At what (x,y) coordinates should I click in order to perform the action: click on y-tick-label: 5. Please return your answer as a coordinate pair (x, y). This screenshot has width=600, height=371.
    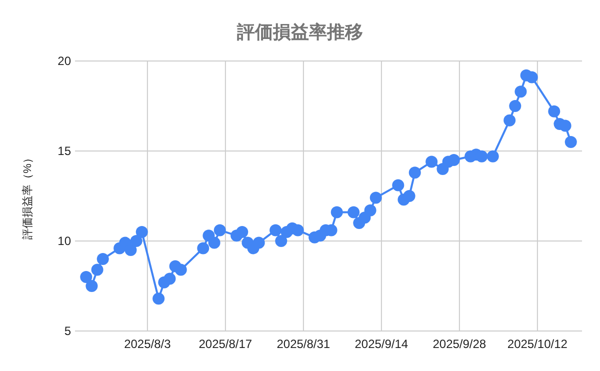
    Looking at the image, I should click on (68, 331).